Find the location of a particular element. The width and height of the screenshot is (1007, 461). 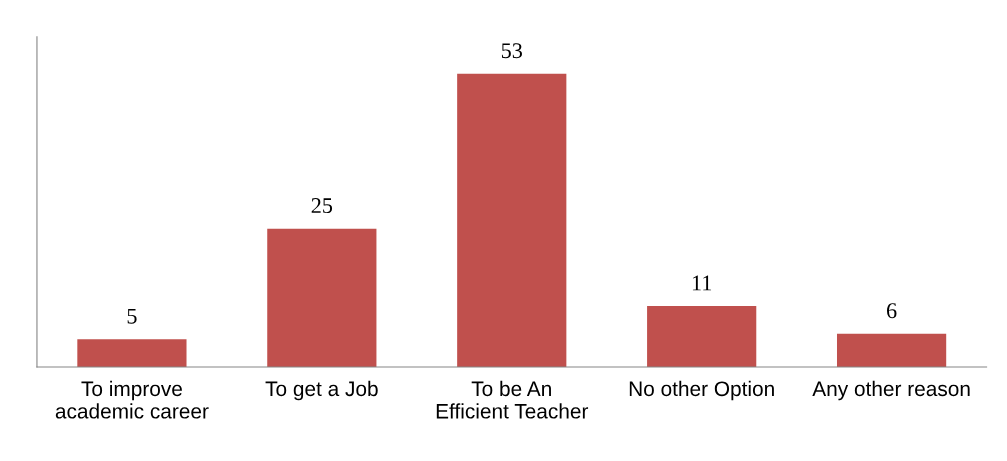

data-label: 53 is located at coordinates (511, 51).